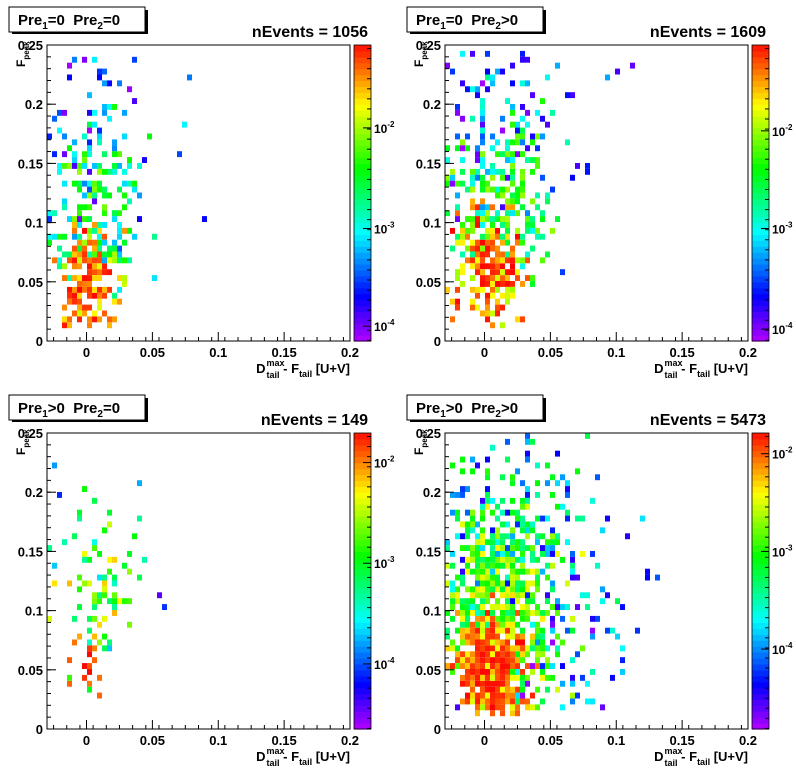 This screenshot has width=796, height=772. What do you see at coordinates (152, 740) in the screenshot?
I see `x-tick-label: 0.05` at bounding box center [152, 740].